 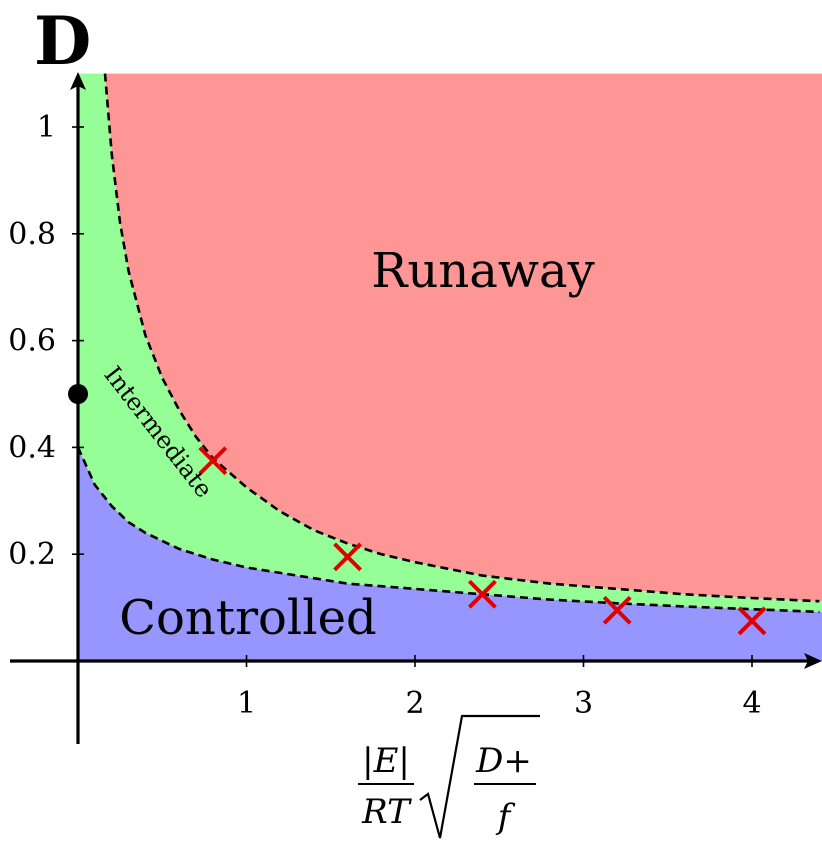 I want to click on y-tick-label: 0.2, so click(x=32, y=554).